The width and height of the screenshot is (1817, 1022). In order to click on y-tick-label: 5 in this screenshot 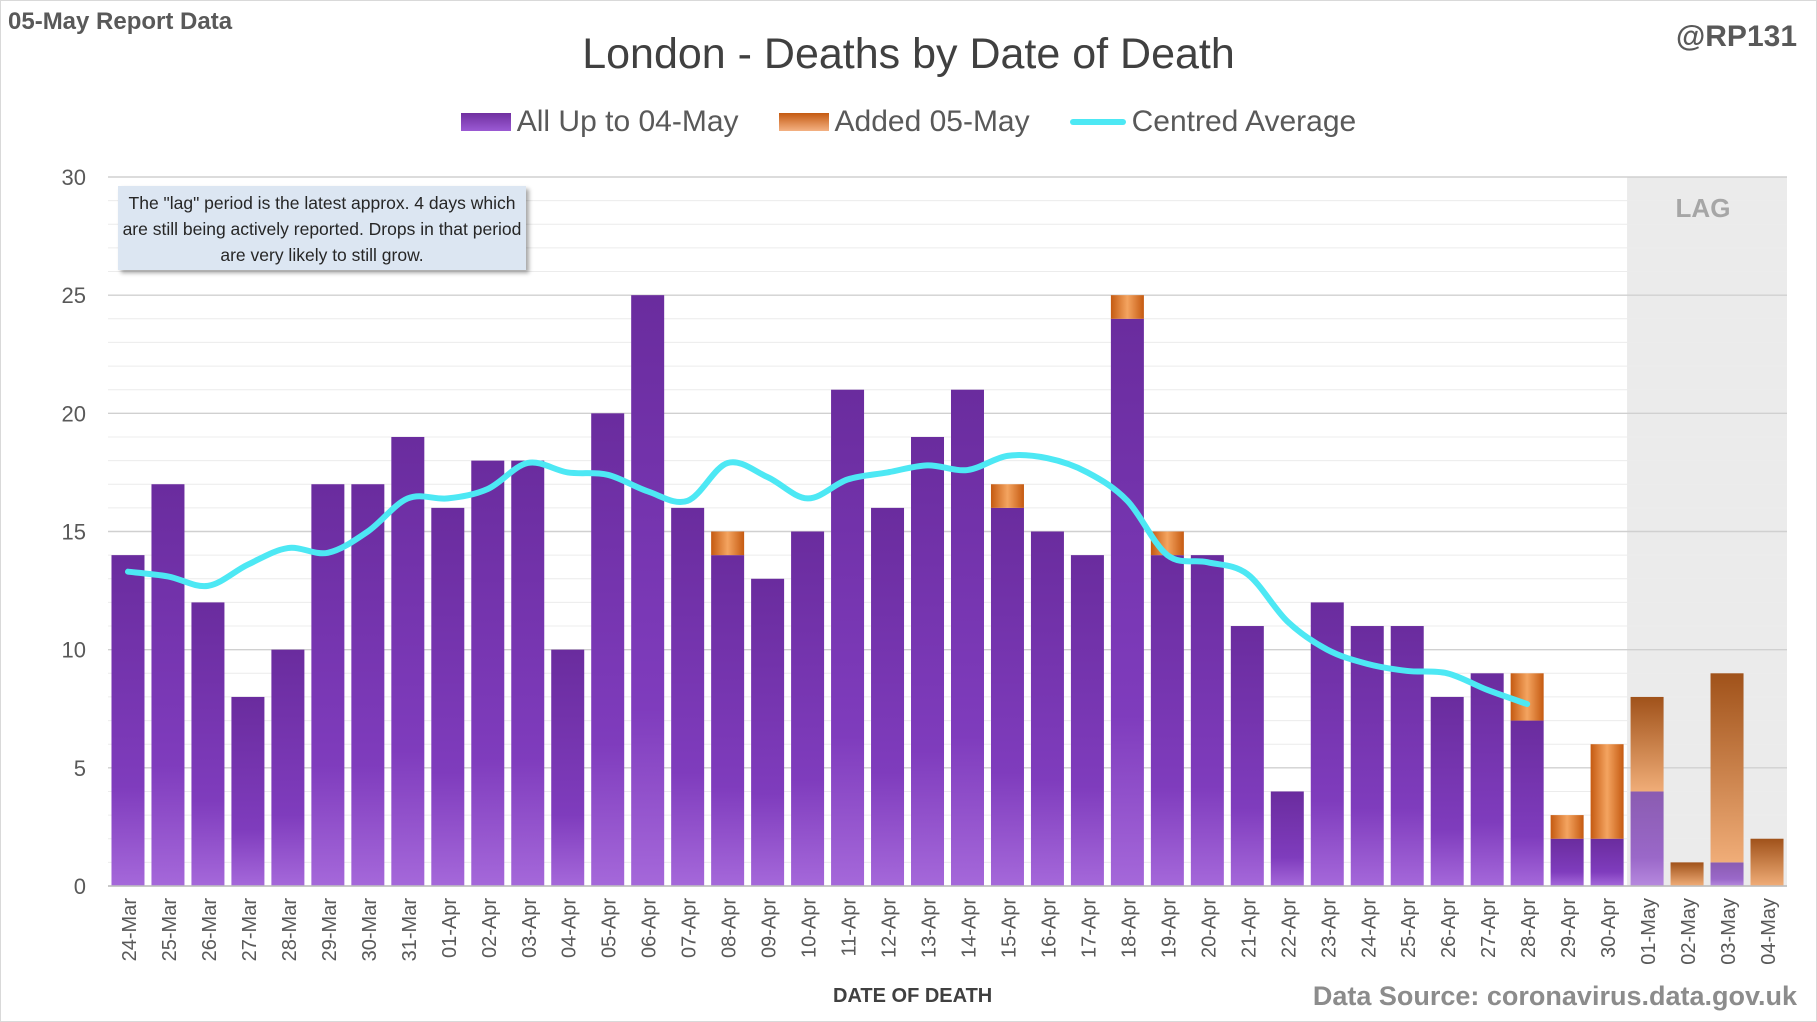, I will do `click(80, 768)`.